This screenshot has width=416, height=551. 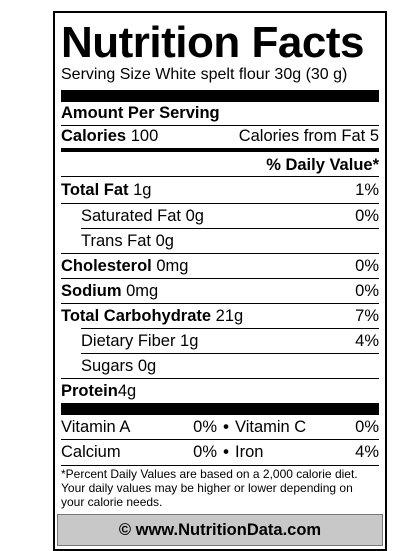 What do you see at coordinates (144, 136) in the screenshot?
I see `calories-value: 100` at bounding box center [144, 136].